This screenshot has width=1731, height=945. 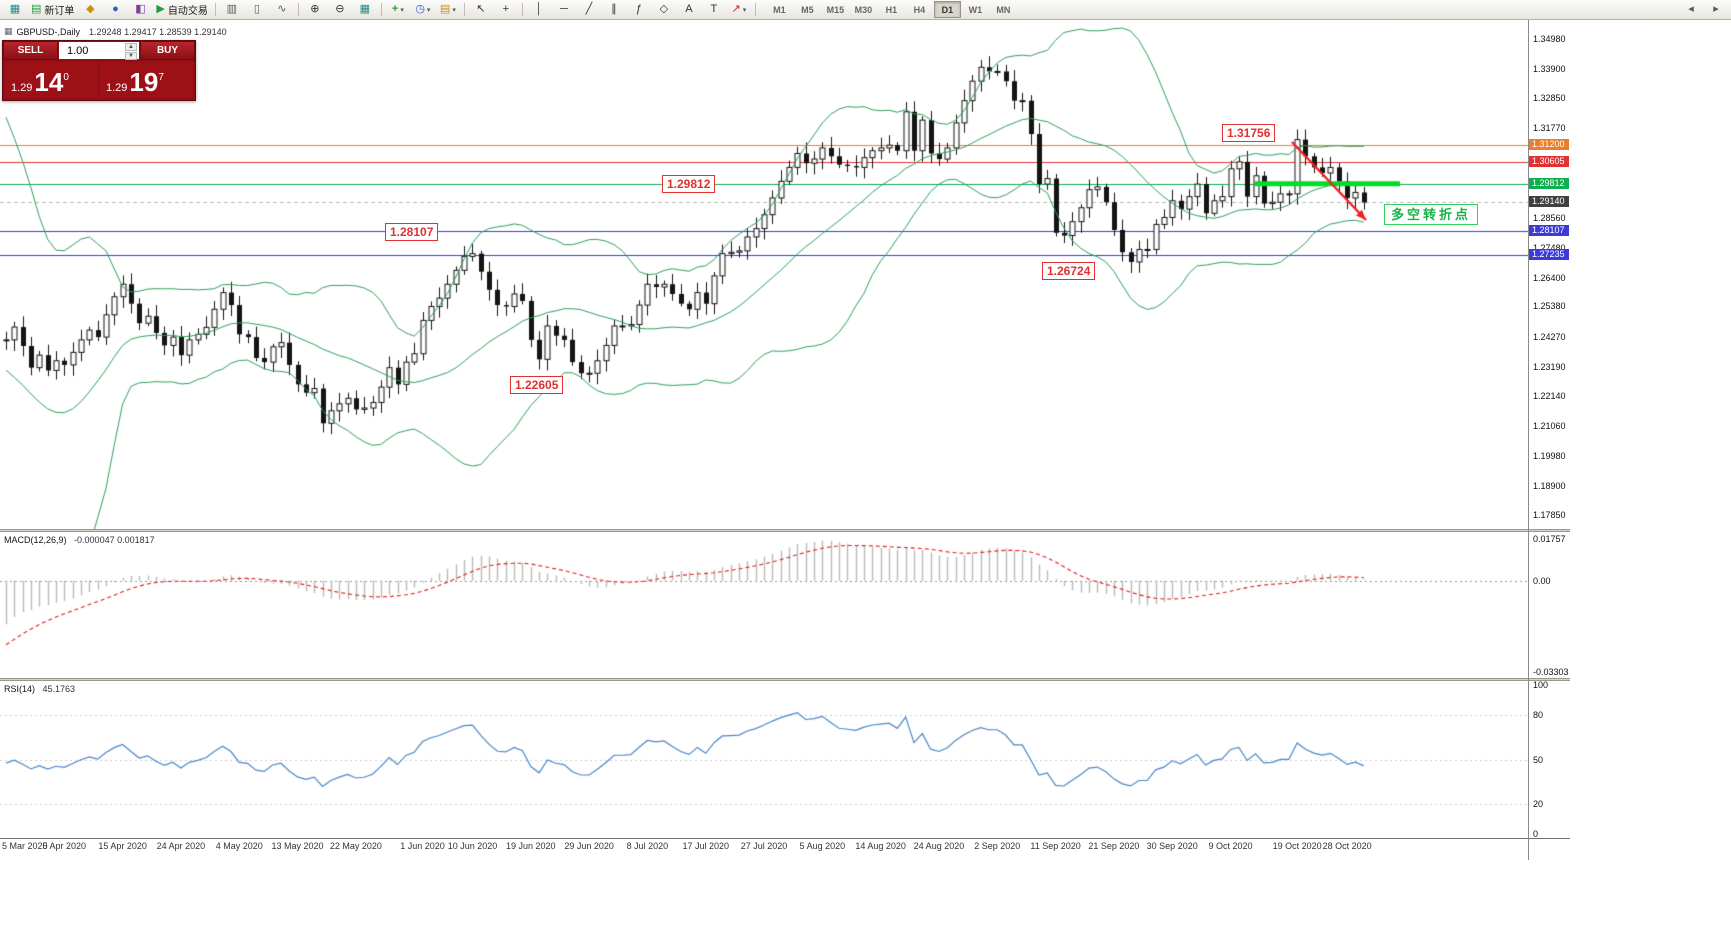 What do you see at coordinates (398, 9) in the screenshot?
I see `indicators-button: + ▾` at bounding box center [398, 9].